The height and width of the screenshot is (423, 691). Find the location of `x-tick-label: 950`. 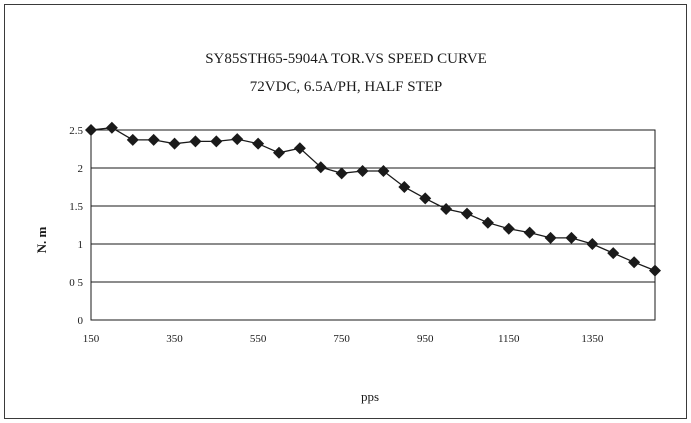

x-tick-label: 950 is located at coordinates (425, 339).